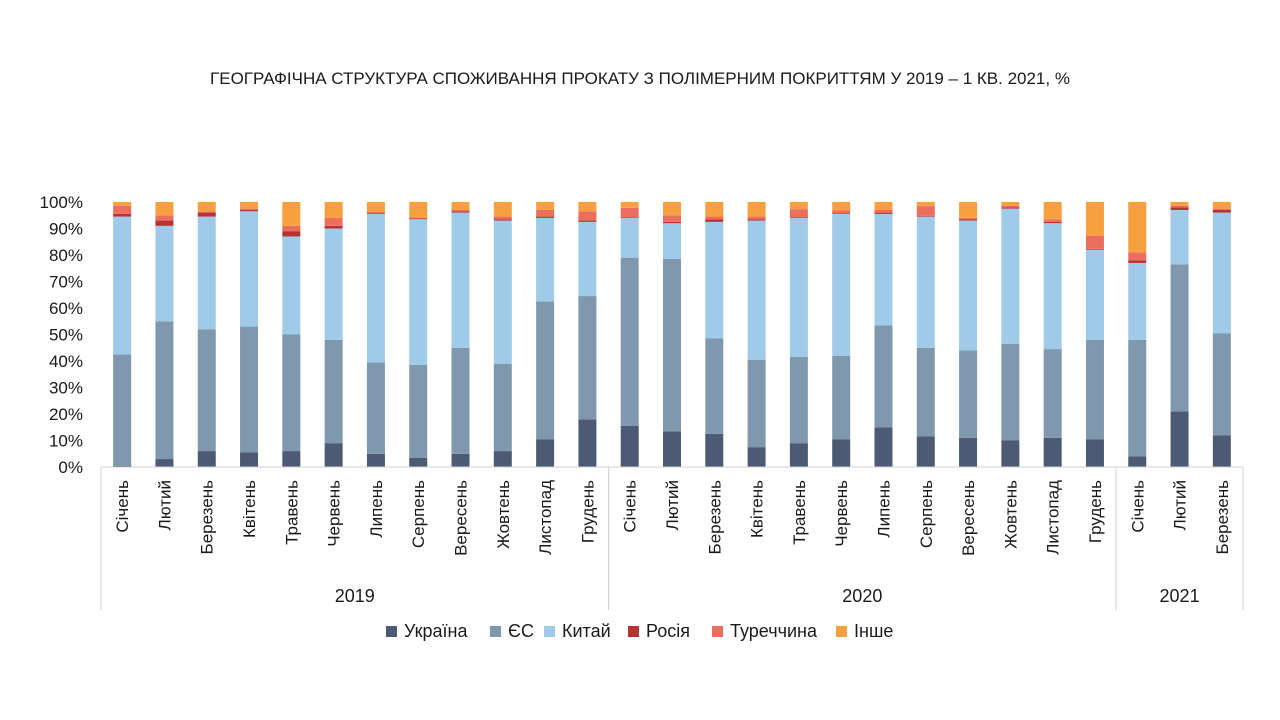 The image size is (1280, 720). Describe the element at coordinates (291, 512) in the screenshot. I see `x-tick-label: Травень` at that location.